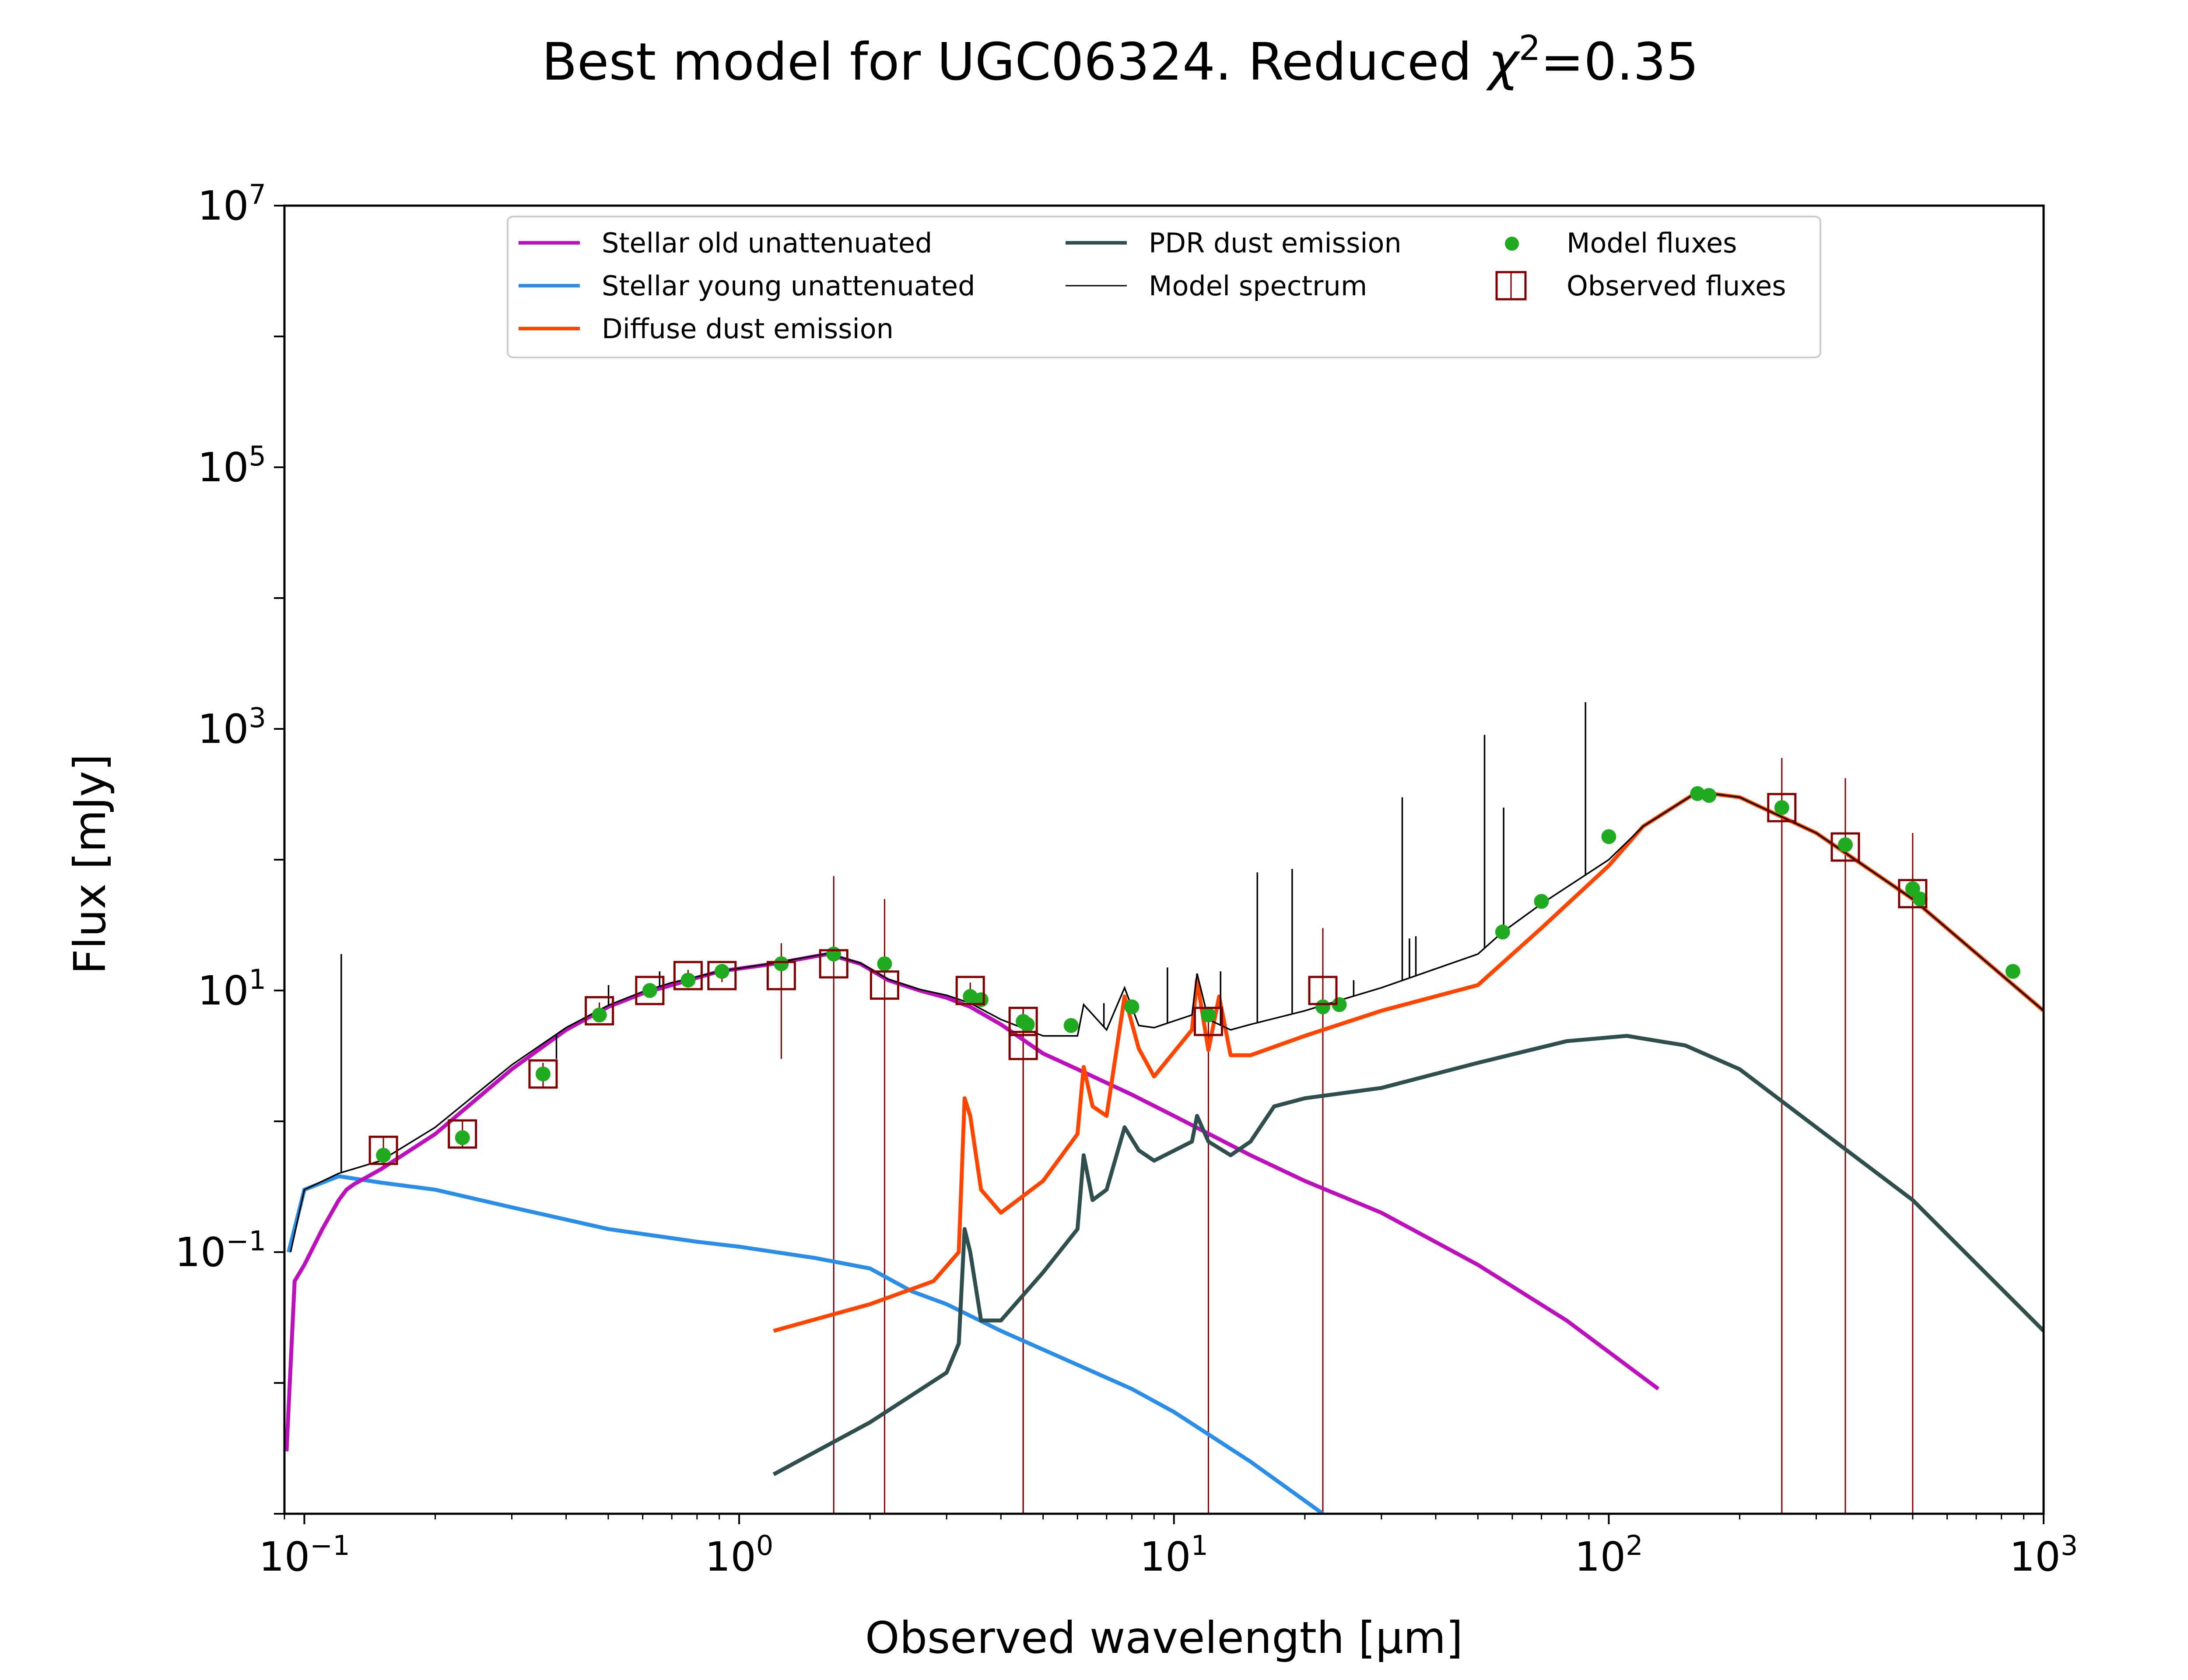 The image size is (2188, 1680). What do you see at coordinates (767, 243) in the screenshot?
I see `legend-label-stellar-old: Stellar old unattenuated` at bounding box center [767, 243].